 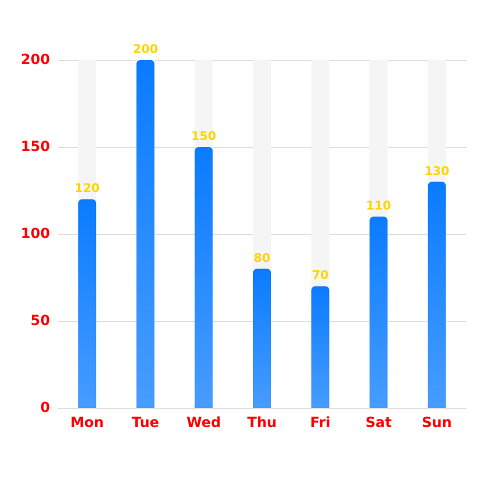 What do you see at coordinates (437, 423) in the screenshot?
I see `x-tick-label: Sun` at bounding box center [437, 423].